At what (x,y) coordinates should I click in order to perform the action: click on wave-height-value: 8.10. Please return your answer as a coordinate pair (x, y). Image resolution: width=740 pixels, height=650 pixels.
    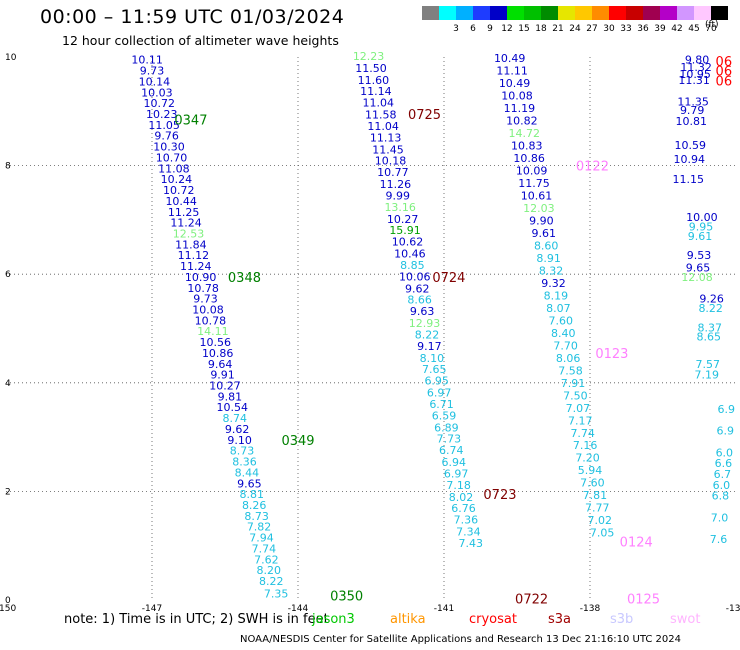
    Looking at the image, I should click on (432, 358).